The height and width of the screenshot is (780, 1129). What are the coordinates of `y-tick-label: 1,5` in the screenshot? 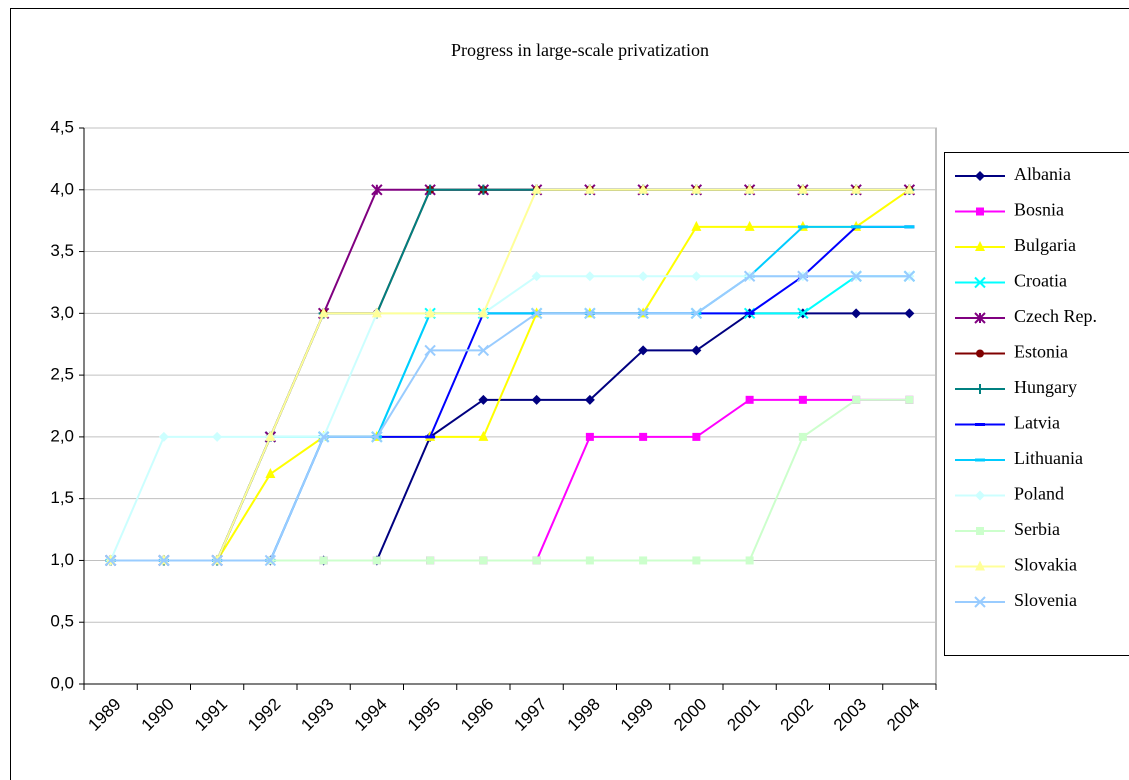 It's located at (62, 497).